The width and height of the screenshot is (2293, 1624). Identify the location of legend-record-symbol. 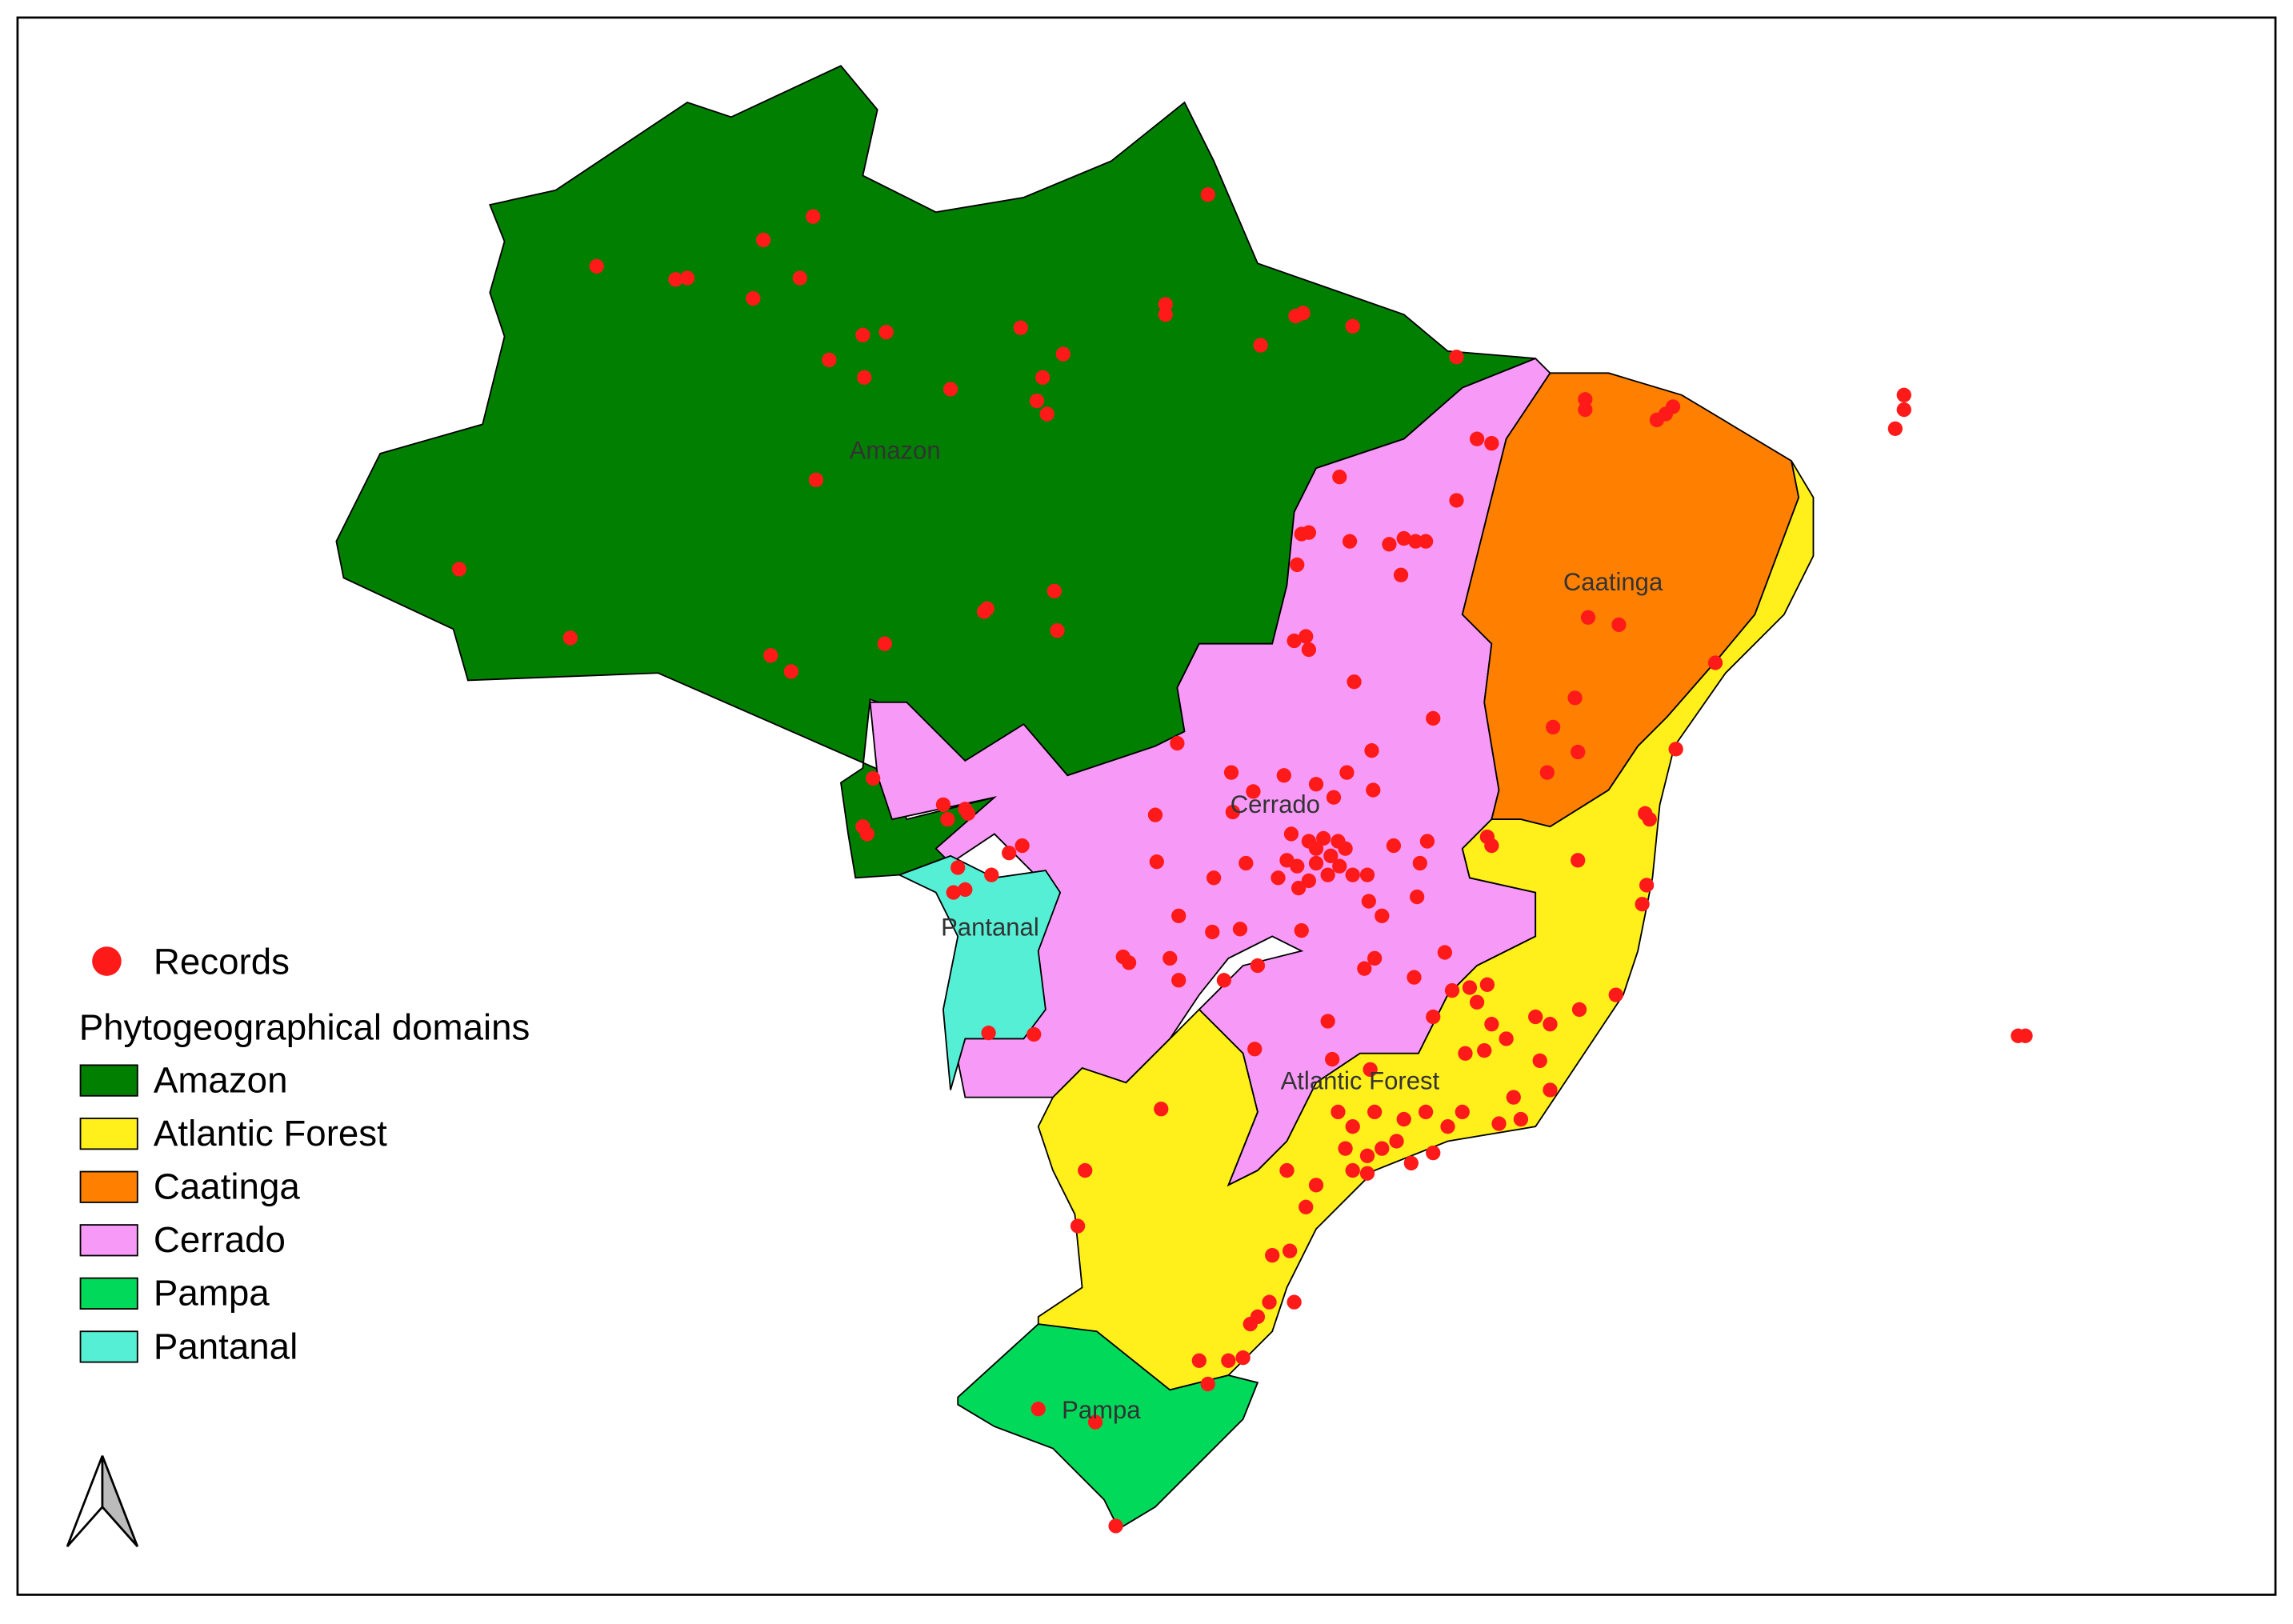
(107, 961).